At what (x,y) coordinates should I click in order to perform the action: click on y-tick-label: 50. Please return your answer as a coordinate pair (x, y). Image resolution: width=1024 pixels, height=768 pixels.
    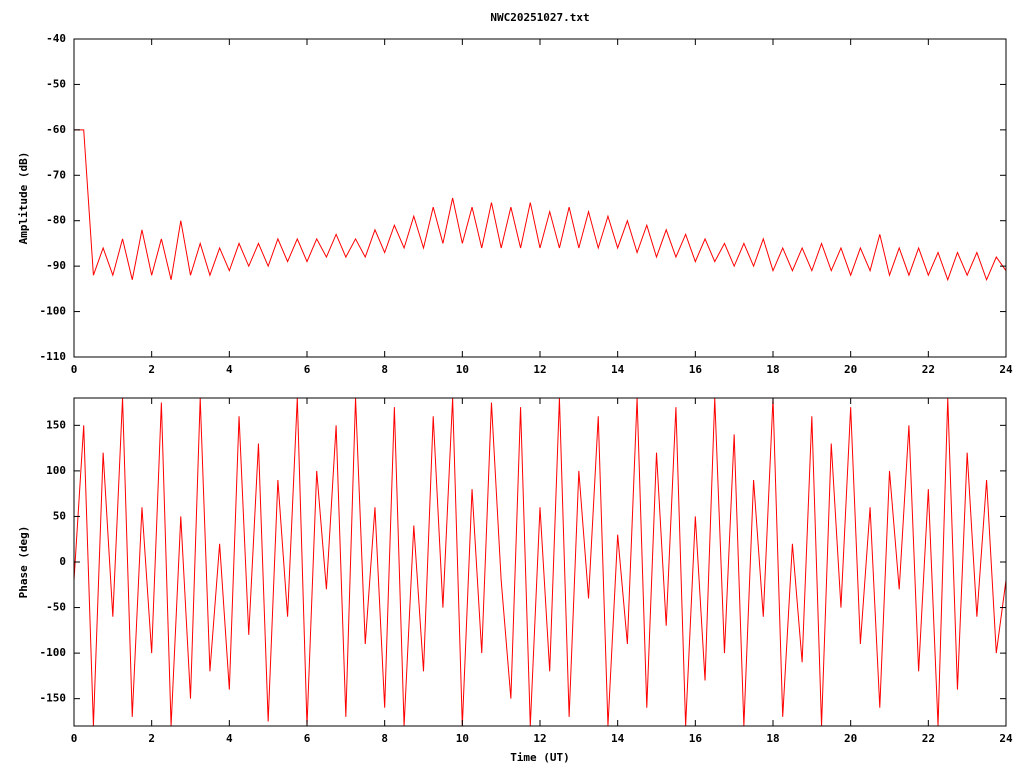
    Looking at the image, I should click on (59, 515).